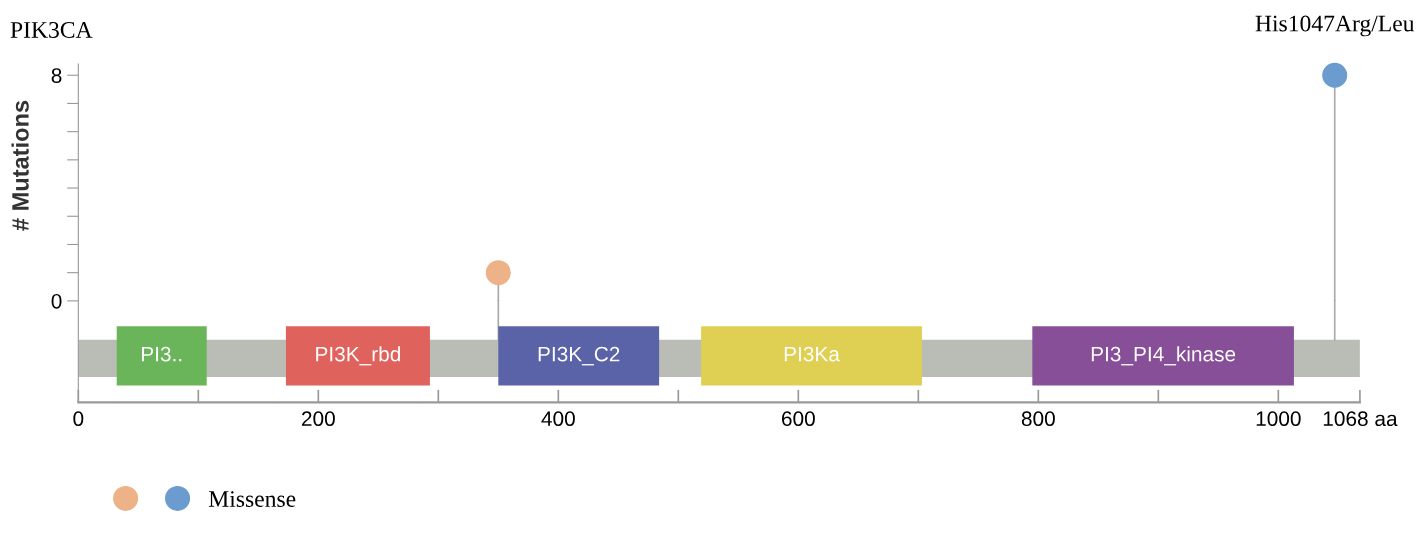 Image resolution: width=1424 pixels, height=533 pixels. What do you see at coordinates (1163, 356) in the screenshot?
I see `band-label: PI3_PI4_kinase` at bounding box center [1163, 356].